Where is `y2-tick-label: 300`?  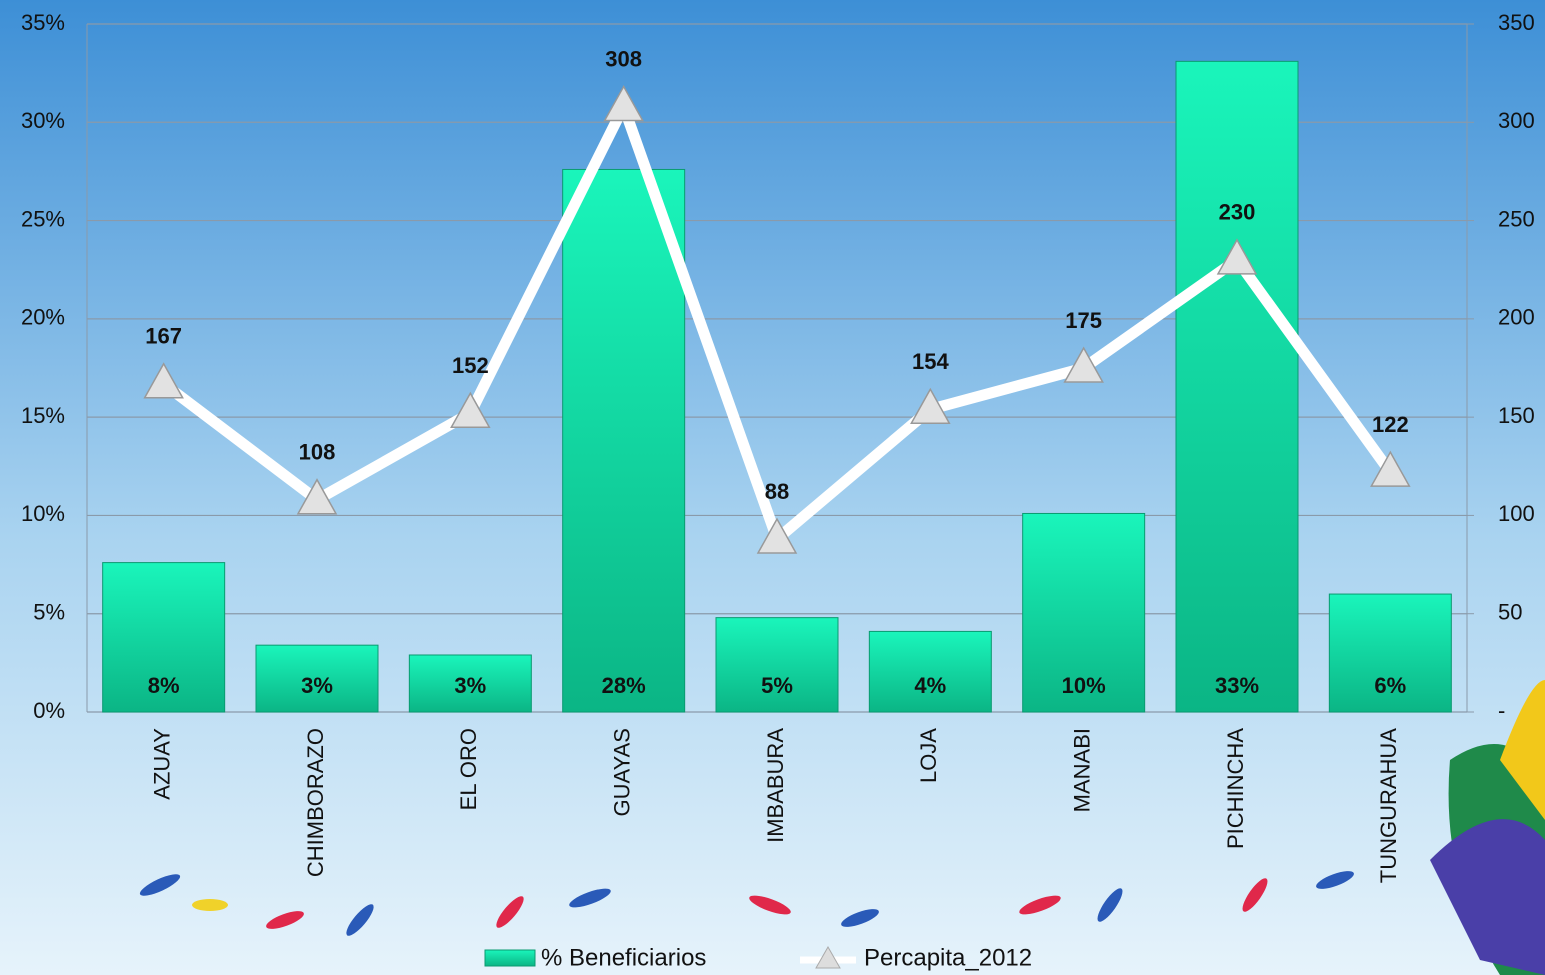
y2-tick-label: 300 is located at coordinates (1516, 120).